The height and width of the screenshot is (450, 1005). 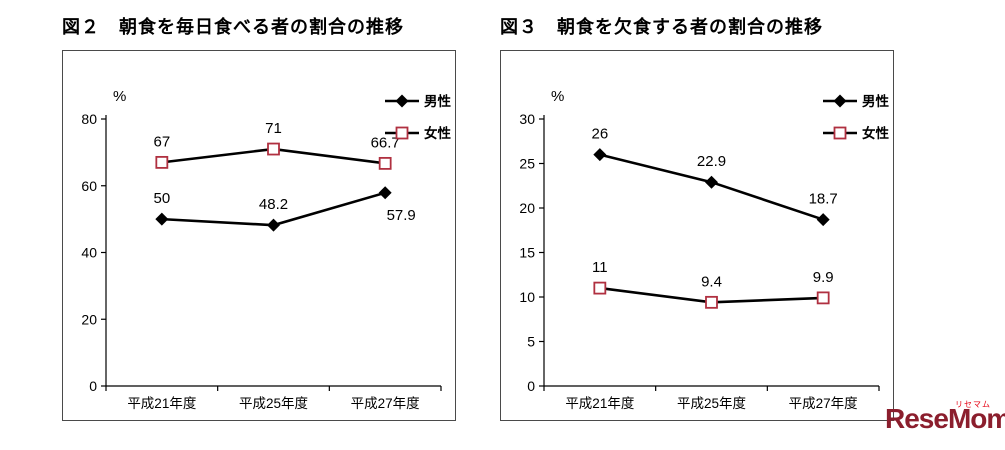 I want to click on resemom-logo-text: ReseMom., so click(x=945, y=418).